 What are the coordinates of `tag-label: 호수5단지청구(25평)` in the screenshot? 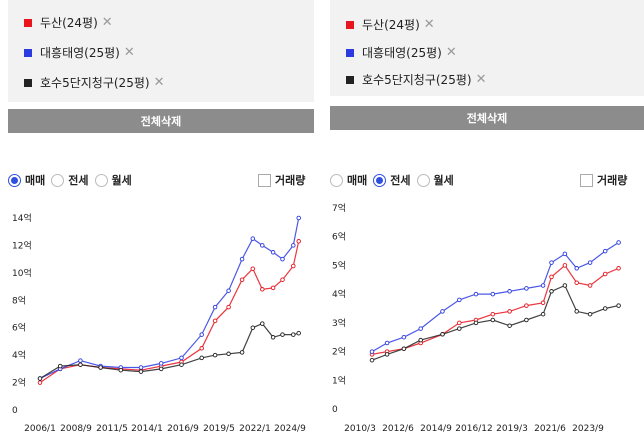 It's located at (417, 80).